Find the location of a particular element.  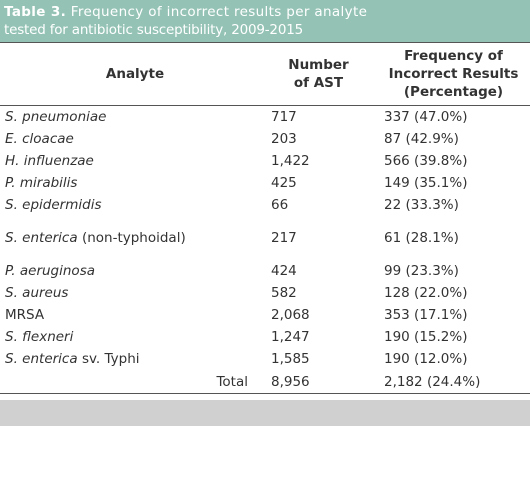

frequency-cell: 566 (39.8%) is located at coordinates (426, 161).